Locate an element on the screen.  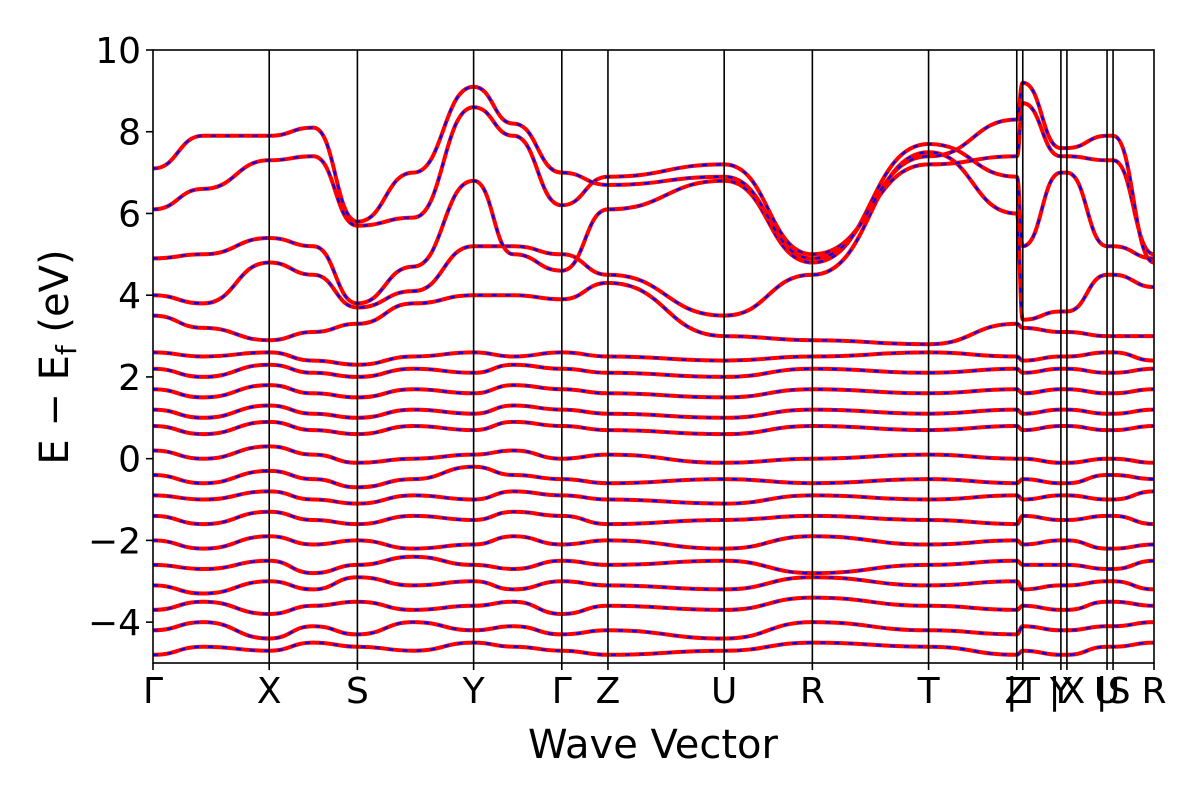
x-tick-label: S is located at coordinates (357, 691).